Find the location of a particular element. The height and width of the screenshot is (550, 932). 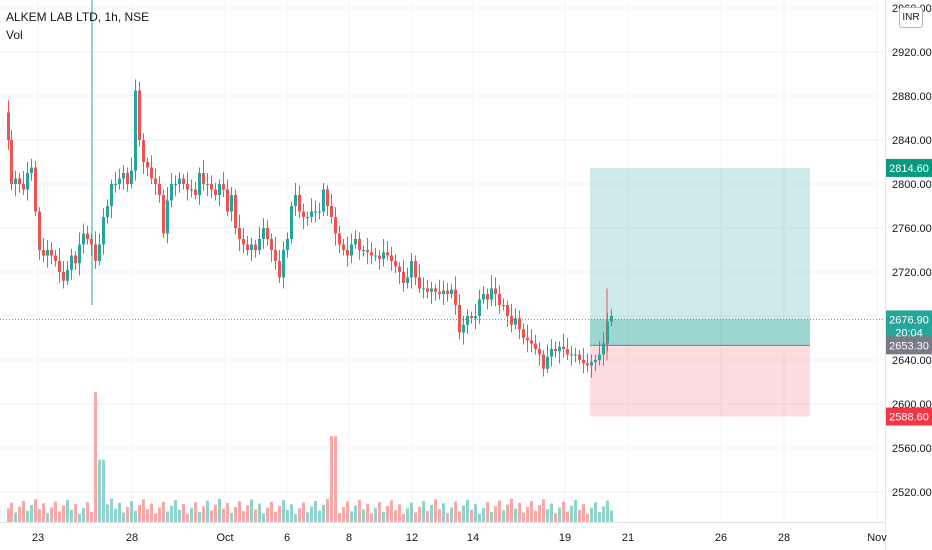

volume-indicator-label: Vol is located at coordinates (14, 35).